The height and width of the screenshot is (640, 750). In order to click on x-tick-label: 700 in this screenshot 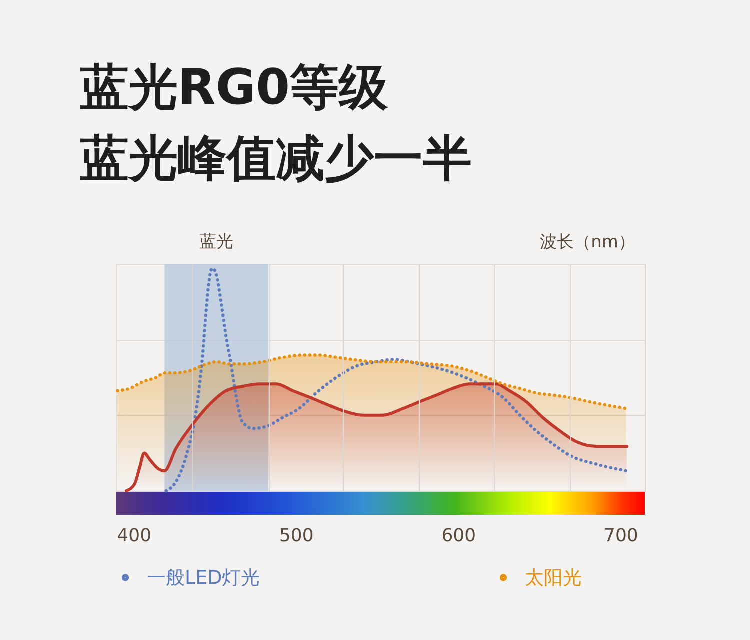, I will do `click(621, 536)`.